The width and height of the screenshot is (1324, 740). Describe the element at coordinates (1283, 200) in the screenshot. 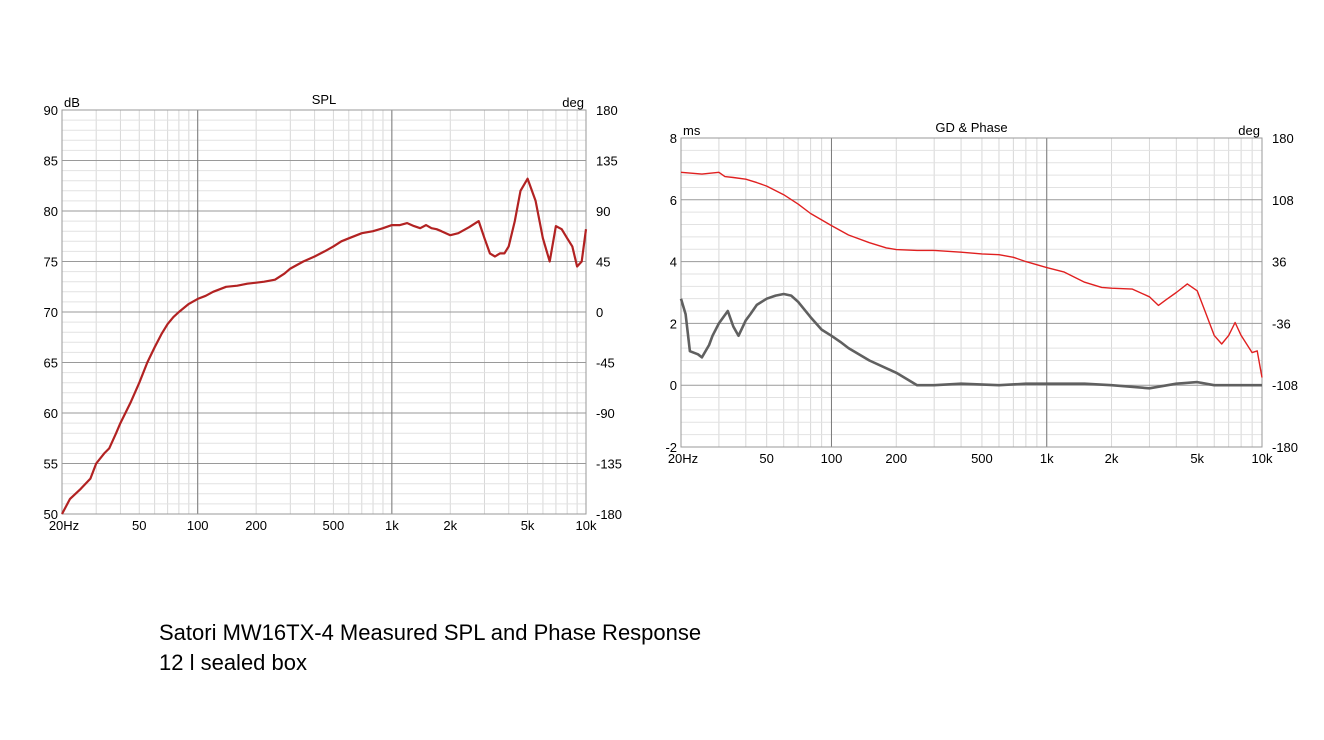

I see `y2-tick-label: 108` at that location.